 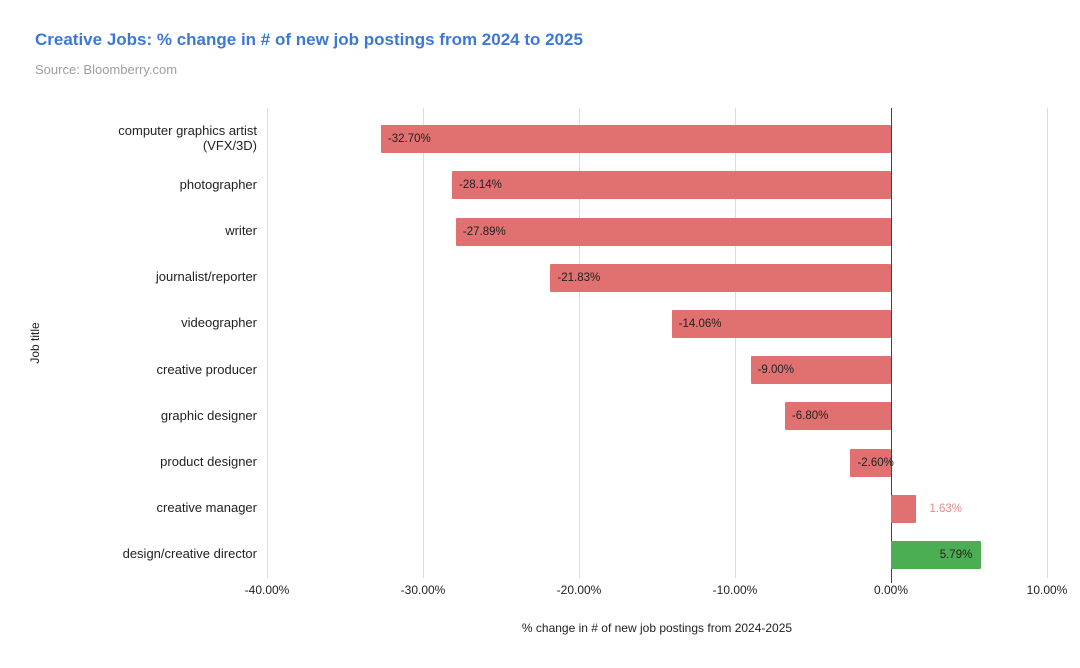 What do you see at coordinates (208, 462) in the screenshot?
I see `category-label: product designer` at bounding box center [208, 462].